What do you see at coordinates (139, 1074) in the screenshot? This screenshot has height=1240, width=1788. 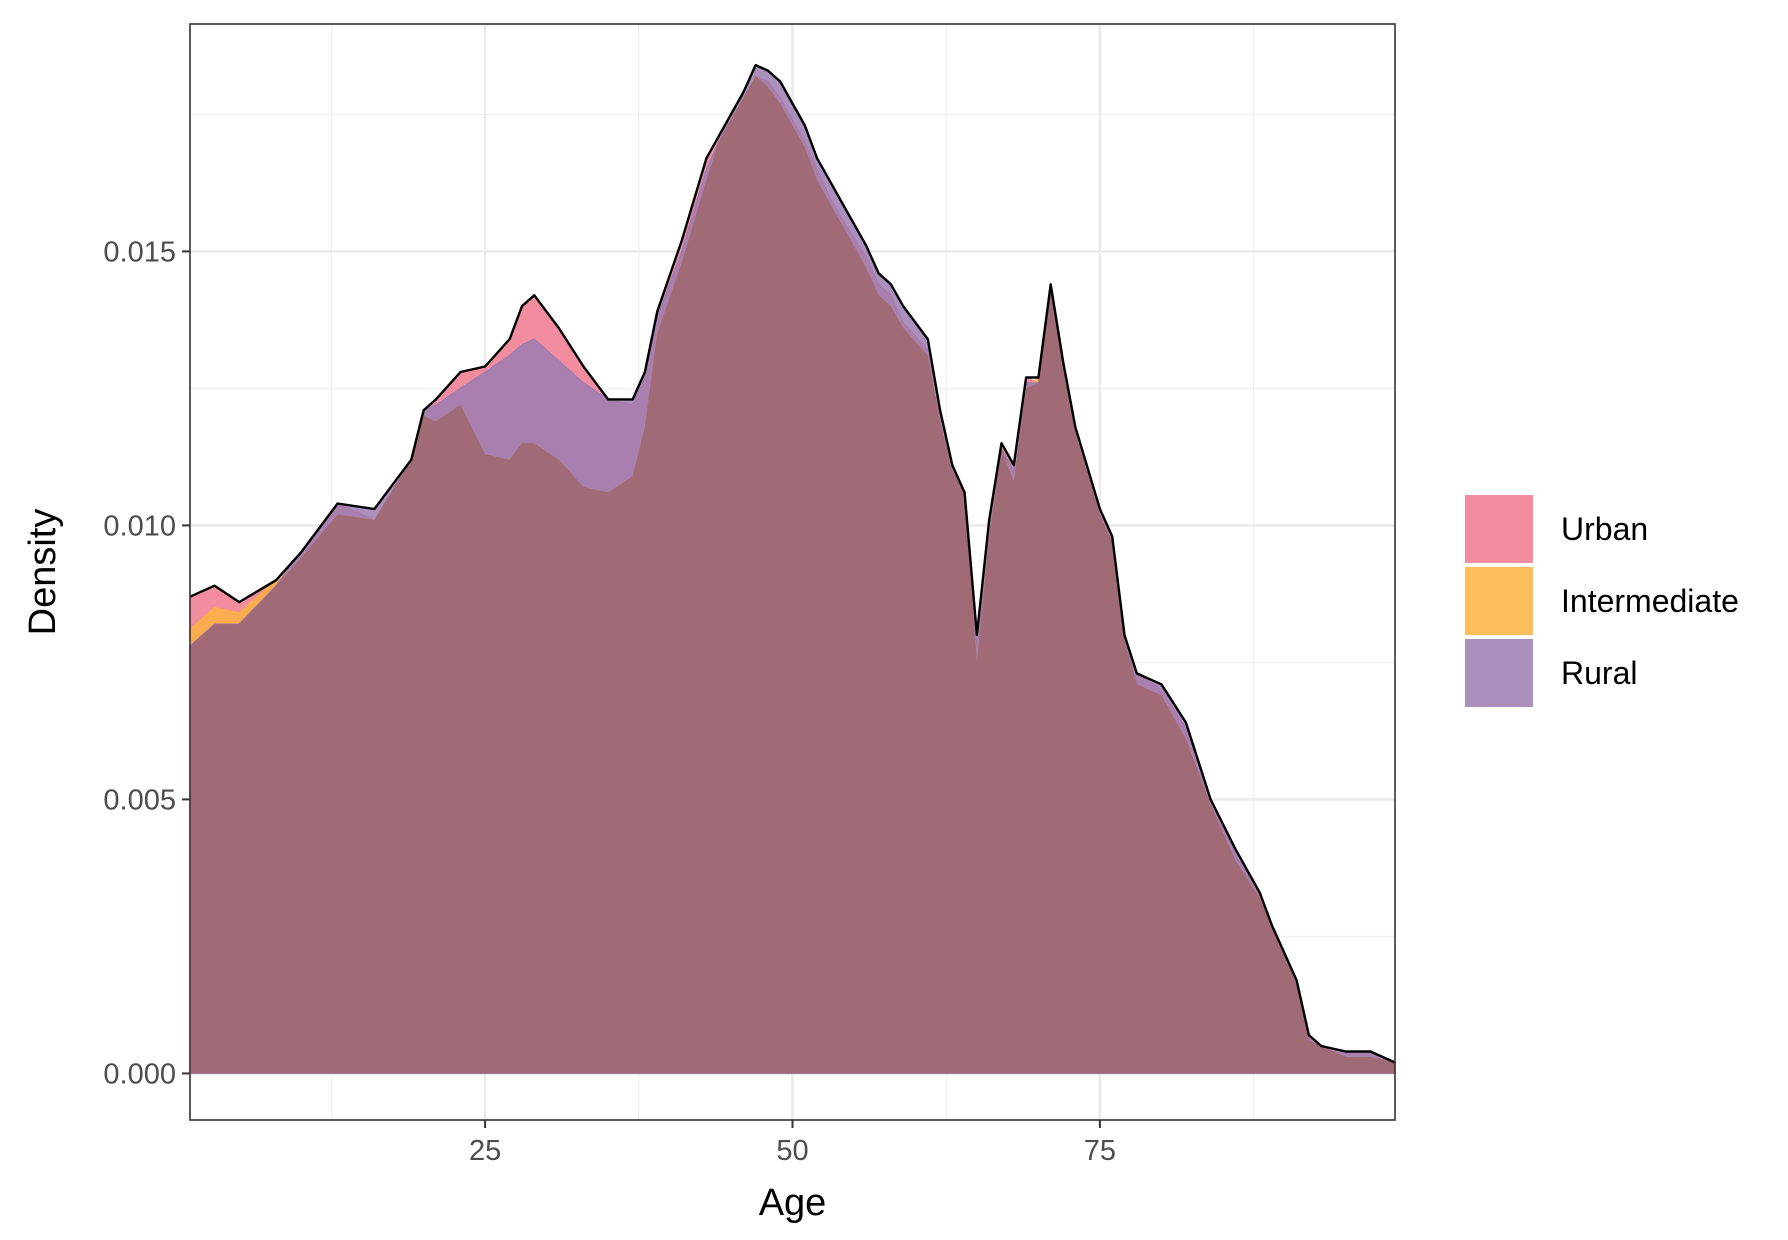 I see `y-tick-label: 0.000` at bounding box center [139, 1074].